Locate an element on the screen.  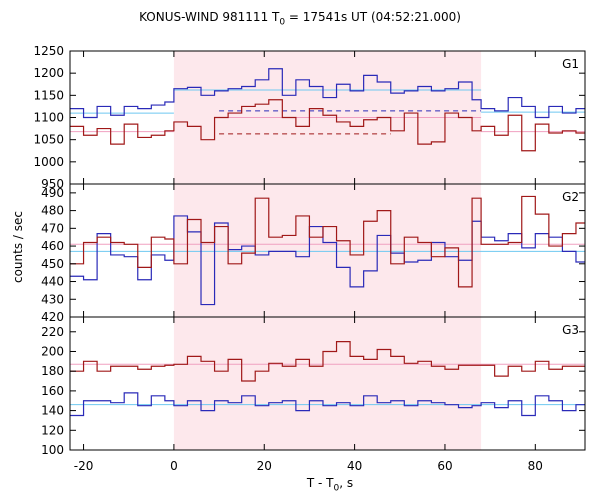
g3-y-tick-label-100: 100 is located at coordinates (52, 450).